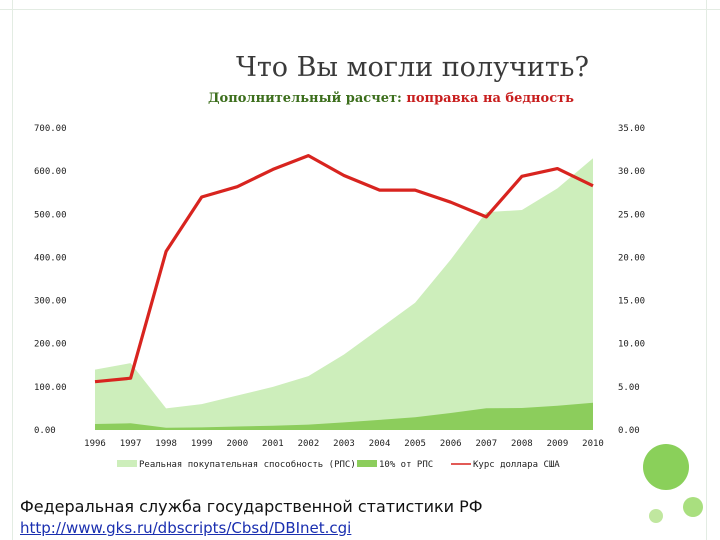 The width and height of the screenshot is (720, 540). Describe the element at coordinates (631, 172) in the screenshot. I see `y-right-tick-label: 30.00` at that location.